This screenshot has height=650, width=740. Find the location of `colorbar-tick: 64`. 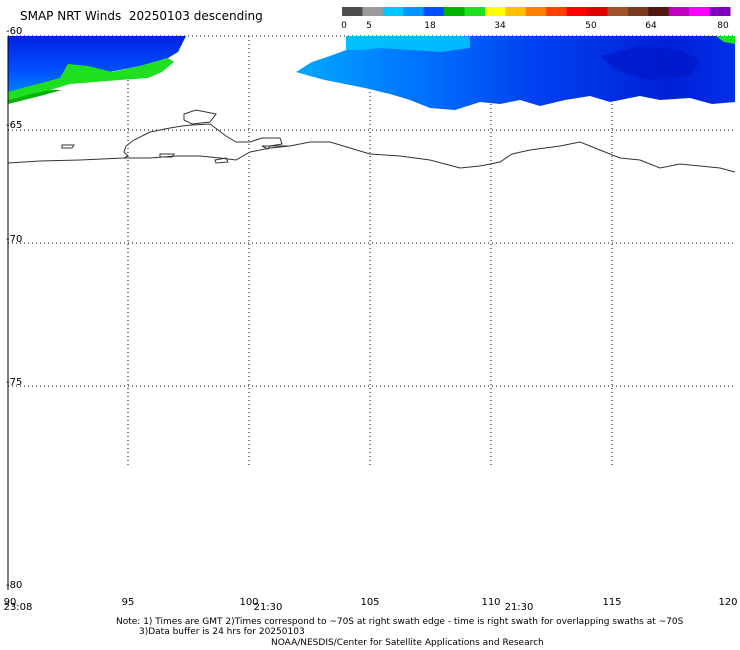

colorbar-tick: 64 is located at coordinates (651, 26).